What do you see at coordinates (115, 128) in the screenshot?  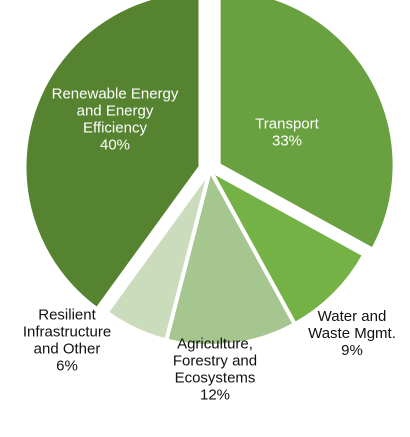 I see `slice-label-line: Efficiency` at bounding box center [115, 128].